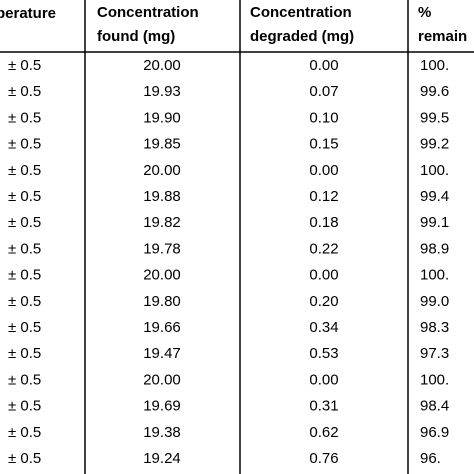  I want to click on column-header: %, so click(424, 12).